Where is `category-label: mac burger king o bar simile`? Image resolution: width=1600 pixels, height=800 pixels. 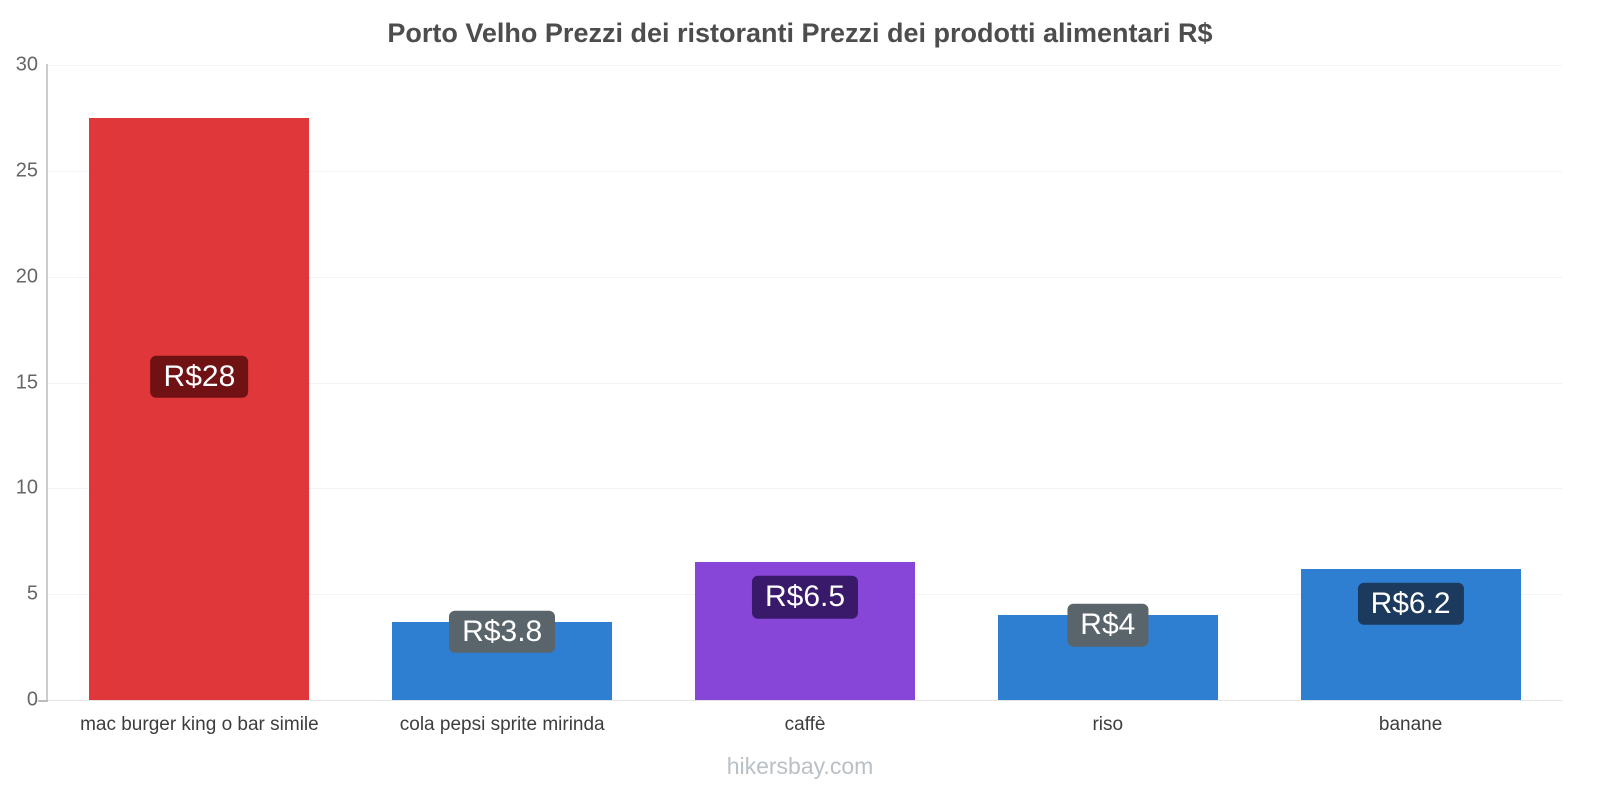
category-label: mac burger king o bar simile is located at coordinates (199, 724).